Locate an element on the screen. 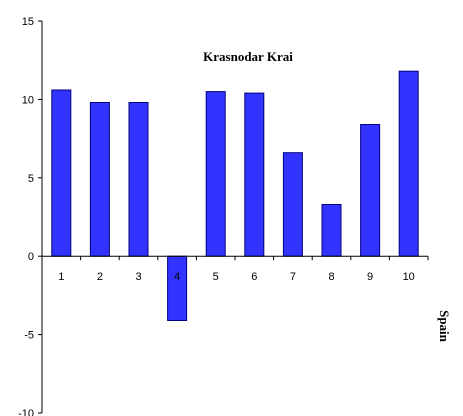 The height and width of the screenshot is (416, 463). y-tick-label-0: 0 is located at coordinates (31, 257).